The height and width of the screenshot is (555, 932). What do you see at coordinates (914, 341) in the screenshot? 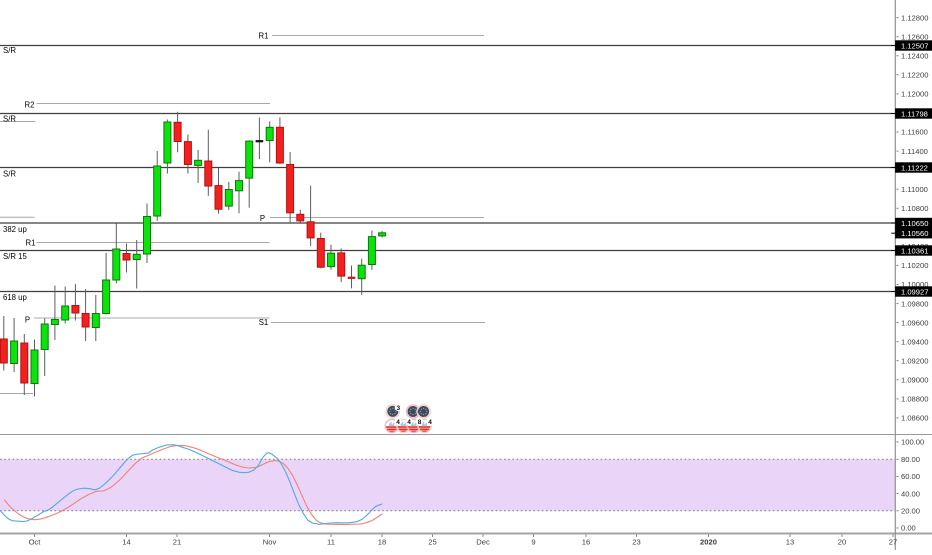
I see `svg-text: 1.09400` at bounding box center [914, 341].